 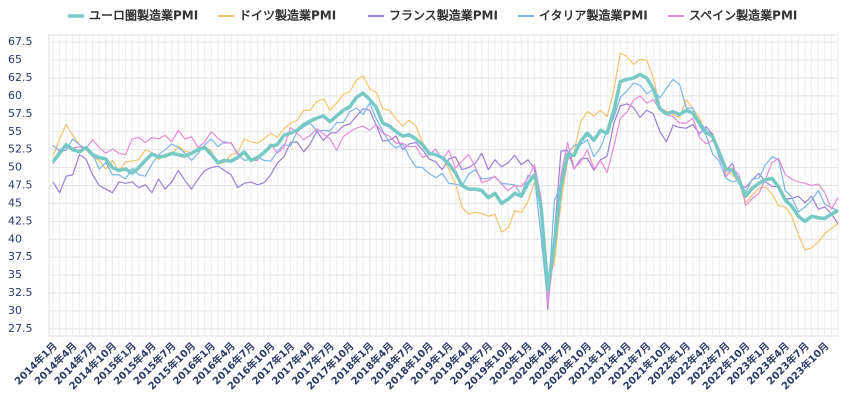 What do you see at coordinates (20, 113) in the screenshot?
I see `y-tick-label: 57.5` at bounding box center [20, 113].